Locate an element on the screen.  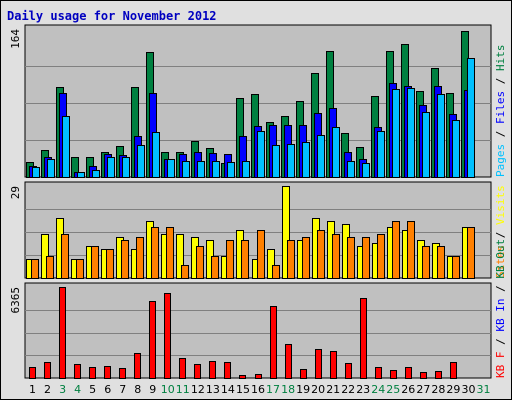
panel-legend: KB F / KB In / KB Out is located at coordinates (500, 308).